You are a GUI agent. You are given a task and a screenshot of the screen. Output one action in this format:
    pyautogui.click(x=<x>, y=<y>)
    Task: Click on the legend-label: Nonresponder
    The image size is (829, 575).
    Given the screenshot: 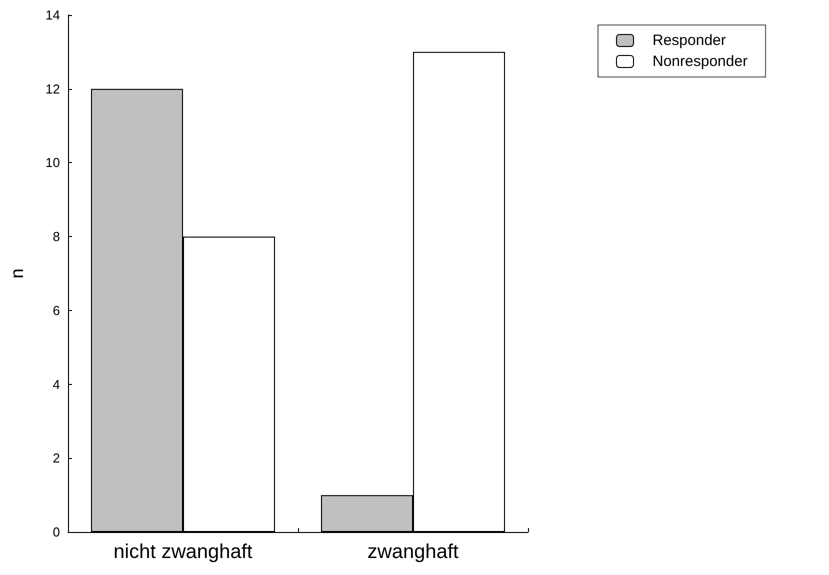 What is the action you would take?
    pyautogui.click(x=700, y=61)
    